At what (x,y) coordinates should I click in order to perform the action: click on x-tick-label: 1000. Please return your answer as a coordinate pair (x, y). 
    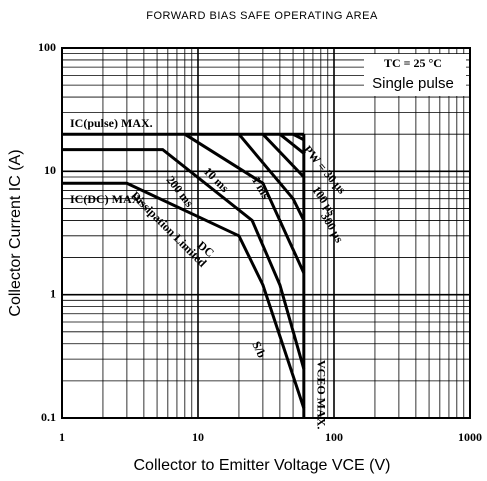
    Looking at the image, I should click on (470, 437).